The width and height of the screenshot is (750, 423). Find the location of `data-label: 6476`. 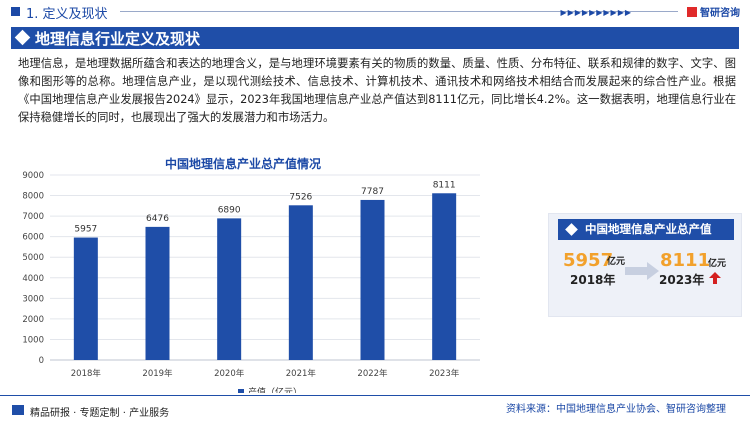

data-label: 6476 is located at coordinates (157, 219).